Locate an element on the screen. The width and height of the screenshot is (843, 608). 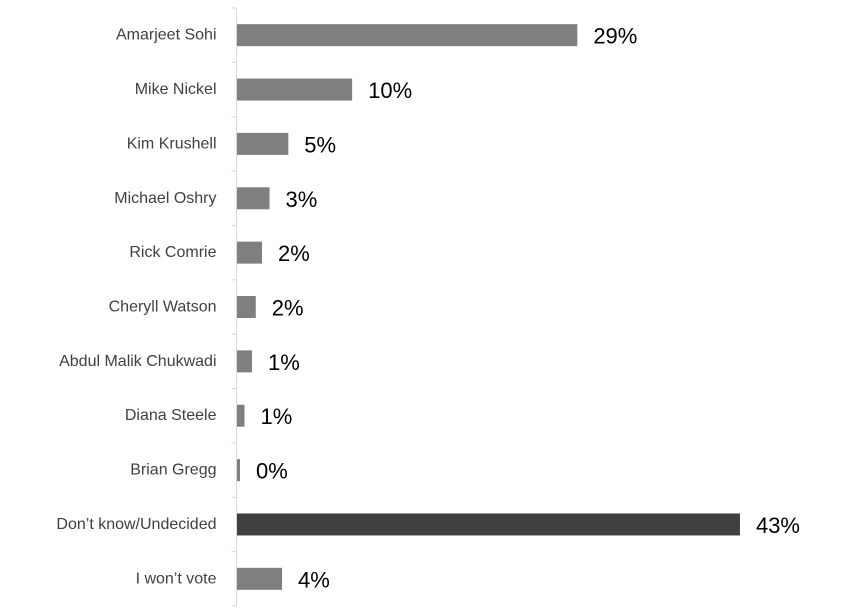
category-label: Don’t know/Undecided is located at coordinates (136, 524).